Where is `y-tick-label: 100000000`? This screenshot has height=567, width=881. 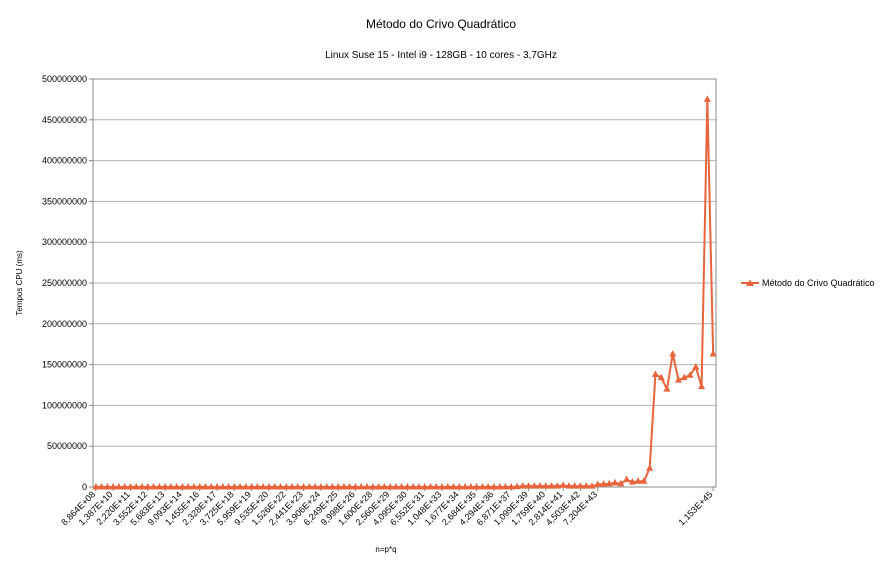
y-tick-label: 100000000 is located at coordinates (64, 405).